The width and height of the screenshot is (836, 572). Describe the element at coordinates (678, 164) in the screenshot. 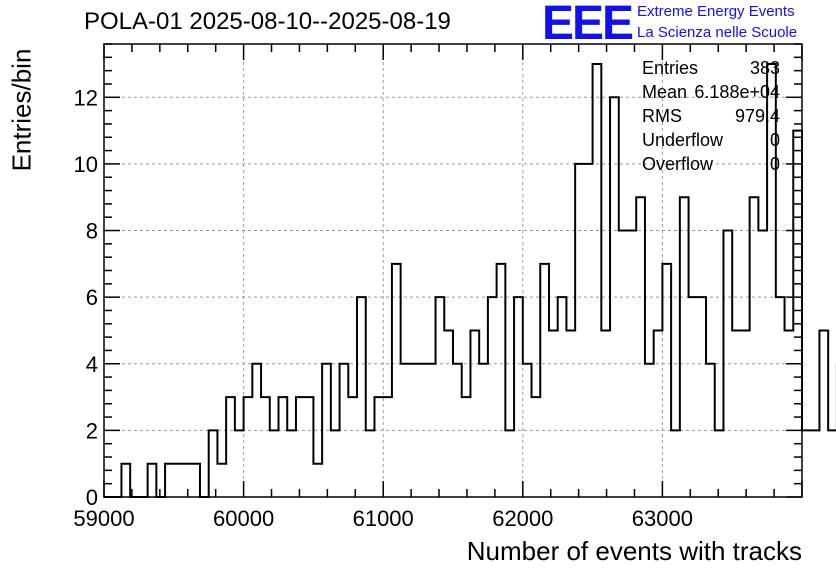

I see `stats-key: Overflow` at that location.